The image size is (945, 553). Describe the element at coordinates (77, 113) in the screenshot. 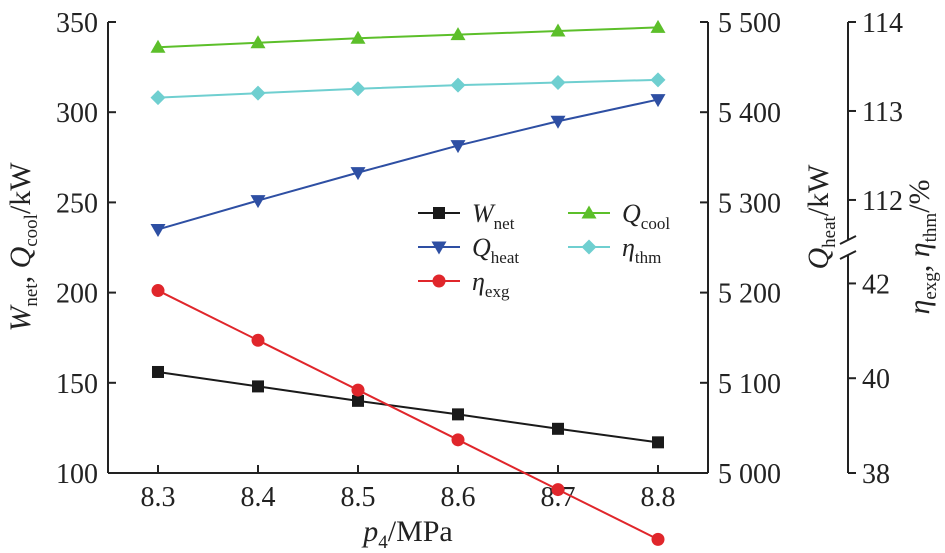

I see `left-tick-label: 300` at that location.